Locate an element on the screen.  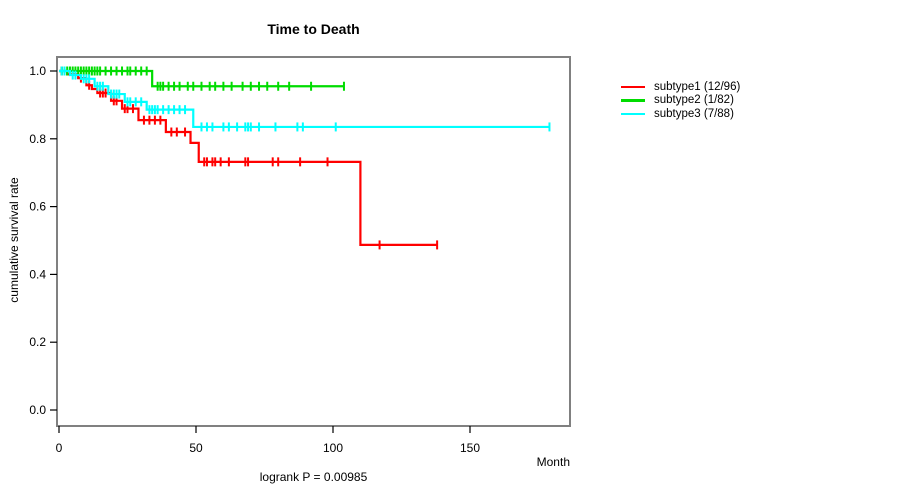
survival-curve-subtype3 is located at coordinates (304, 99).